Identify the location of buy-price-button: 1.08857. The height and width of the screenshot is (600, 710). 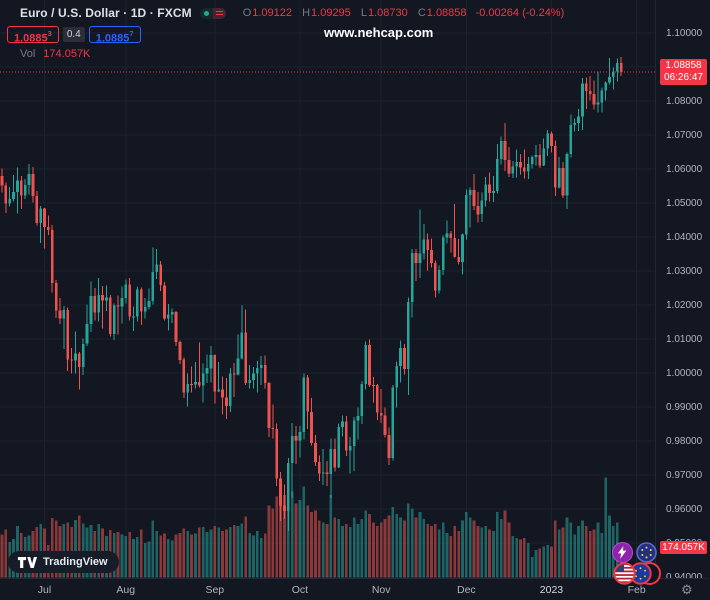
(114, 35).